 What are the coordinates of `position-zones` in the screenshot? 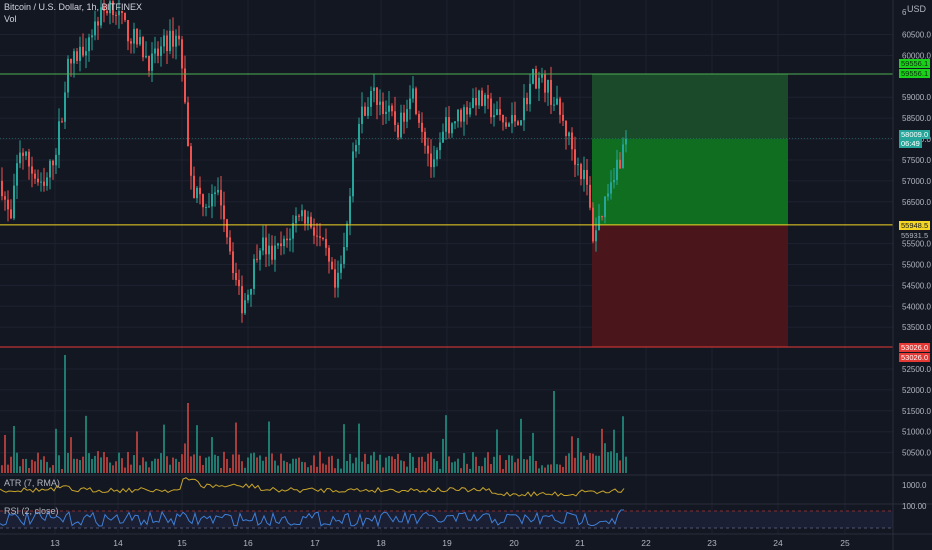 It's located at (690, 210).